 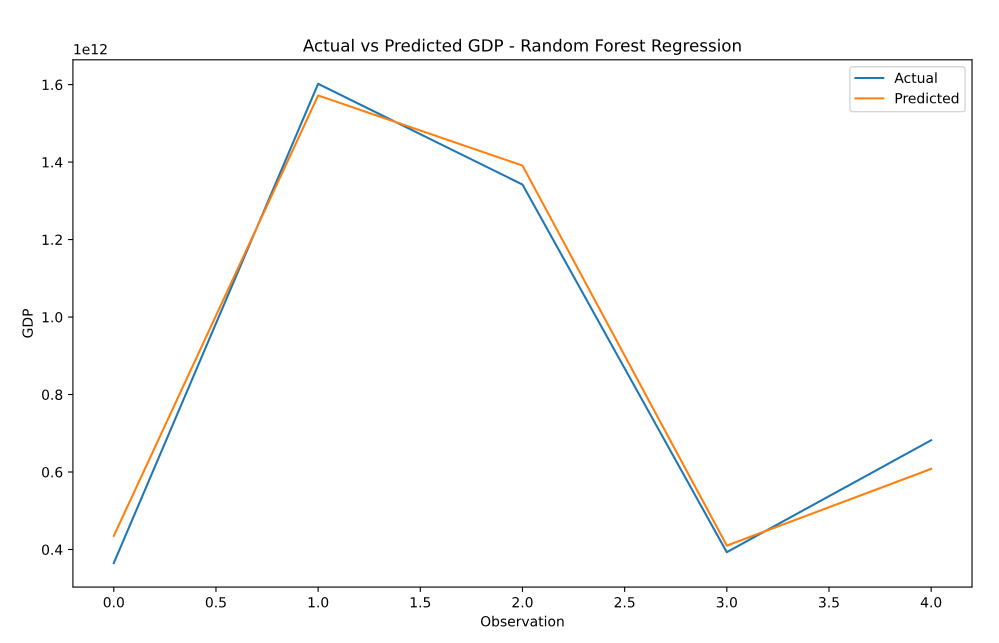 What do you see at coordinates (52, 317) in the screenshot?
I see `y-tick-label: 1.0` at bounding box center [52, 317].